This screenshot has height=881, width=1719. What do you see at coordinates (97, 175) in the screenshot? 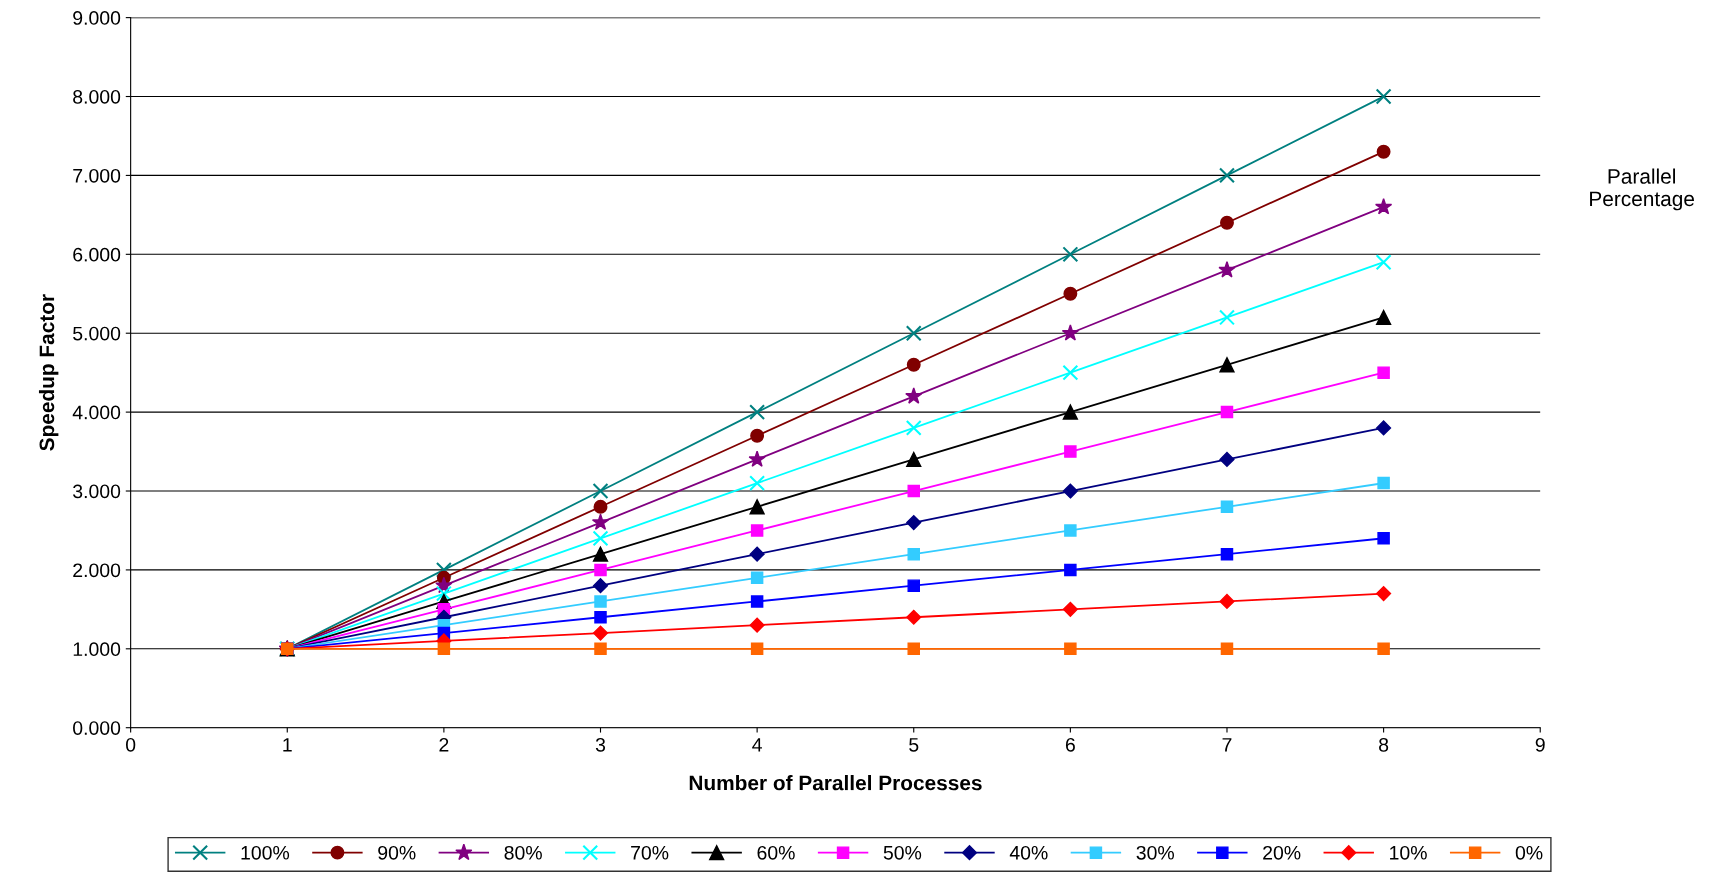
I see `y-tick-label: 7.000` at bounding box center [97, 175].